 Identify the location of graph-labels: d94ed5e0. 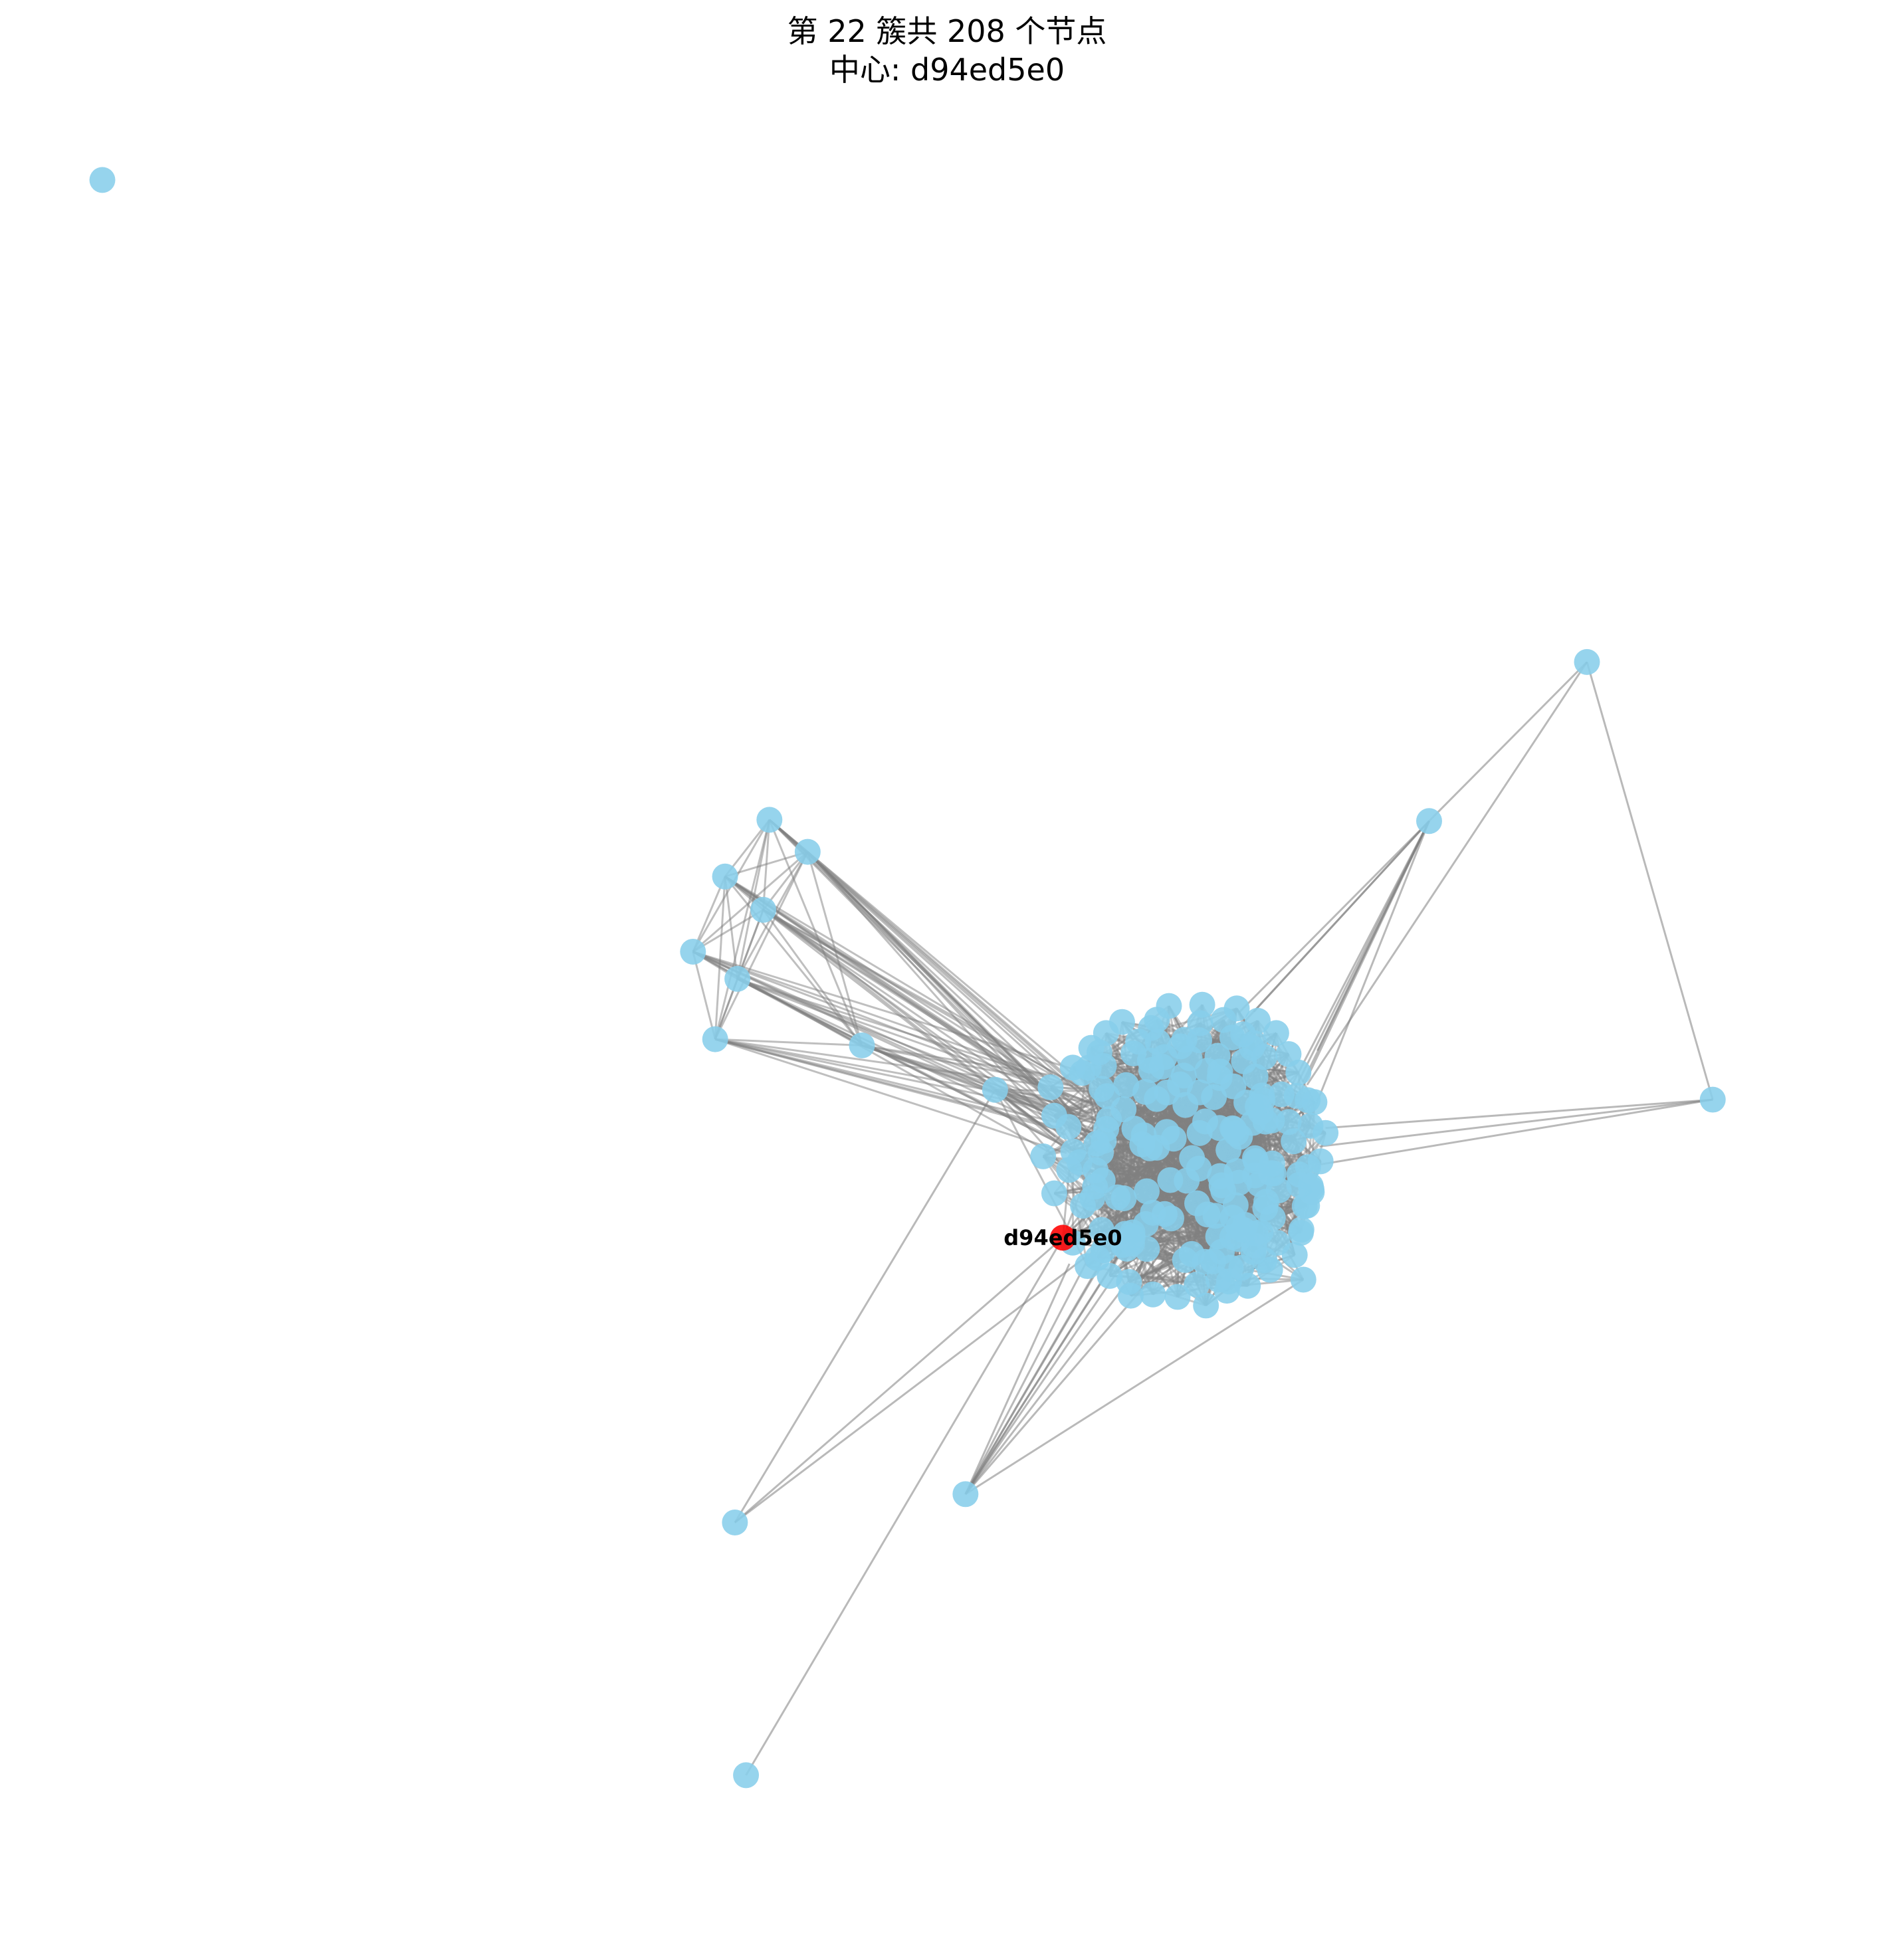
(1062, 1237).